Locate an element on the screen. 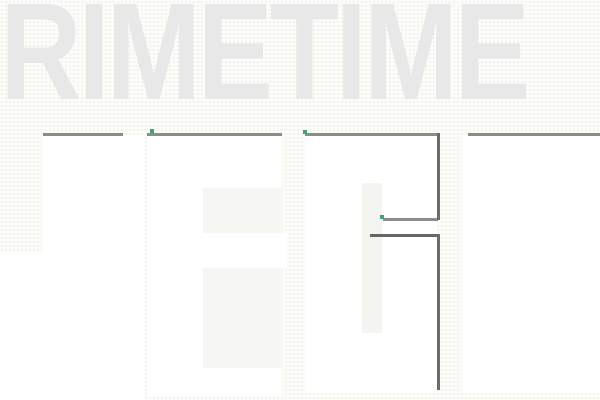 This screenshot has width=600, height=400. letter-a-outline is located at coordinates (534, 134).